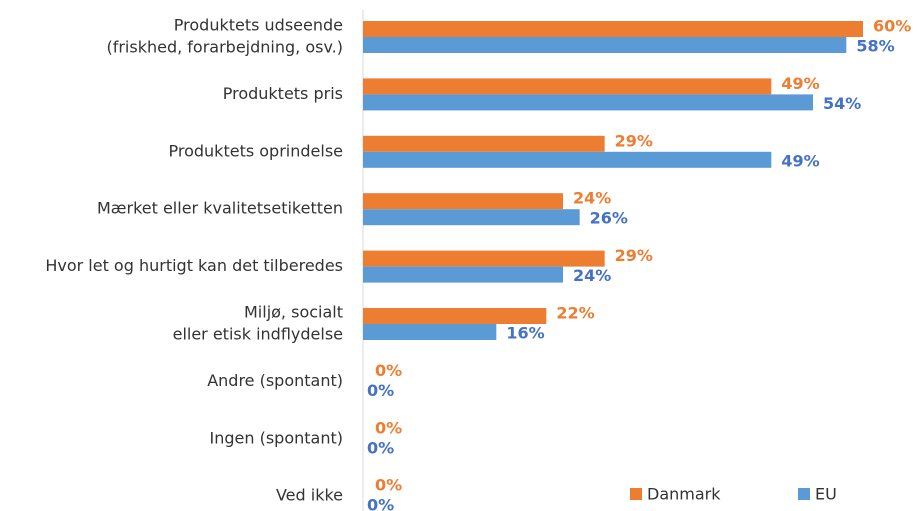  Describe the element at coordinates (283, 93) in the screenshot. I see `category-label: Produktets pris` at that location.